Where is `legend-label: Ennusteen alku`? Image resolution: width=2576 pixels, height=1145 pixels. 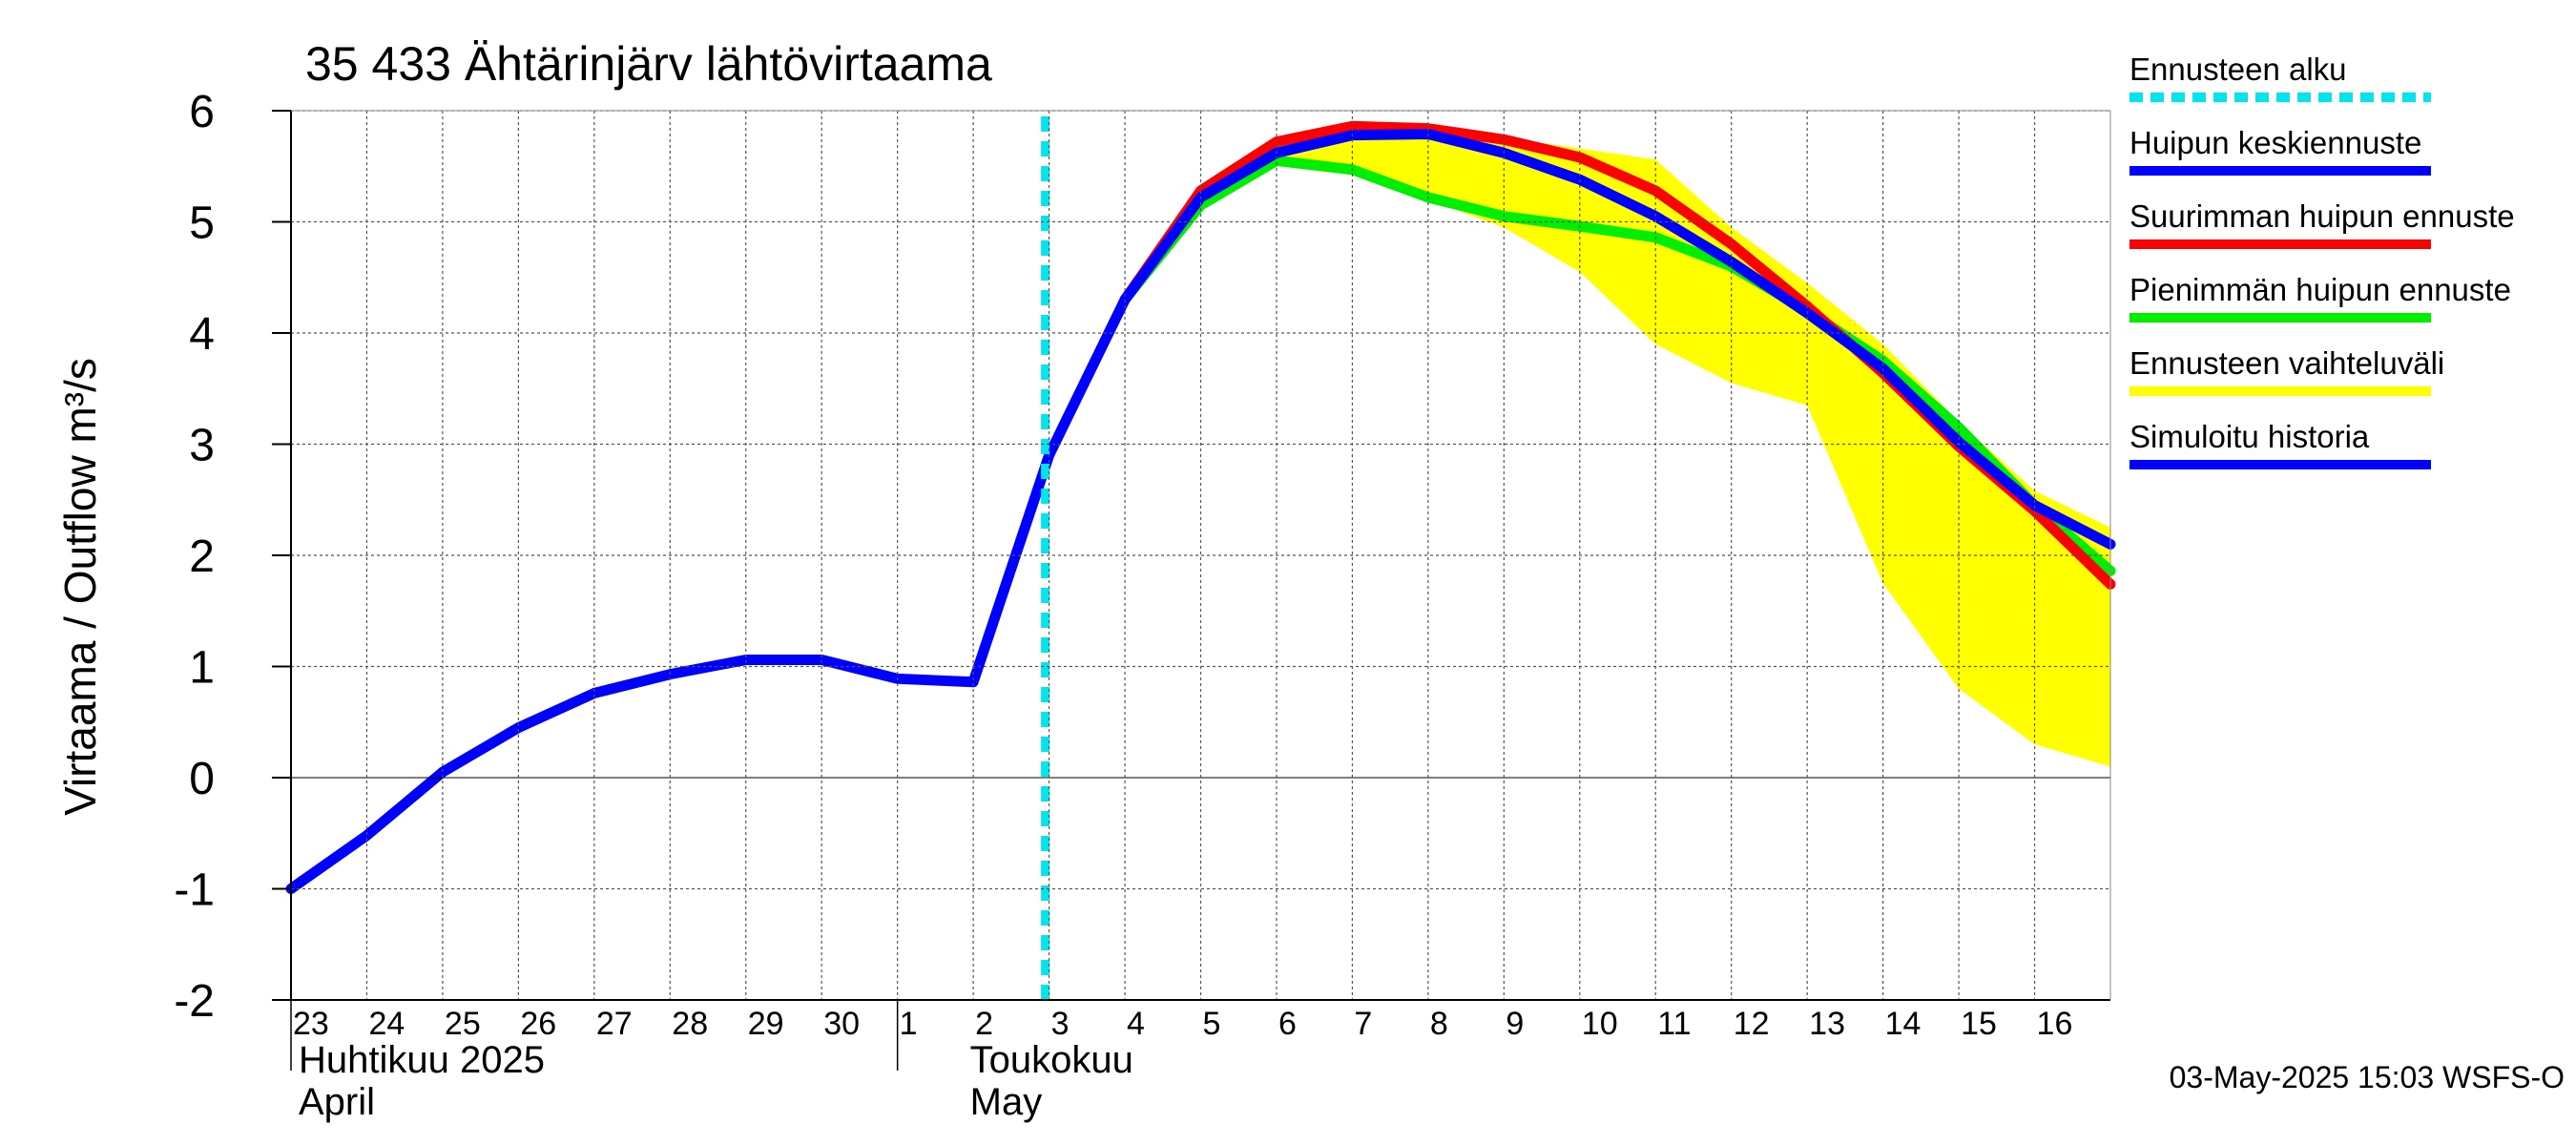 legend-label: Ennusteen alku is located at coordinates (2238, 69).